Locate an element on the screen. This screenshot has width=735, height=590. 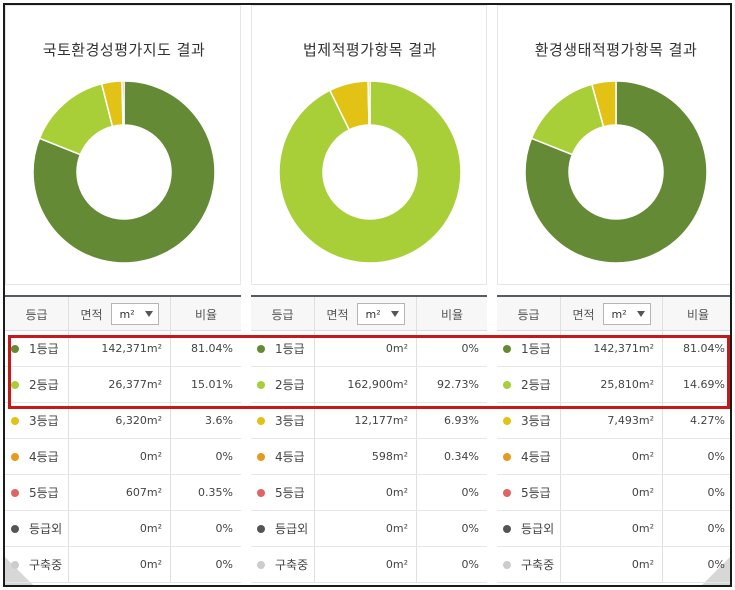
area-cell: 25,810m² is located at coordinates (612, 384).